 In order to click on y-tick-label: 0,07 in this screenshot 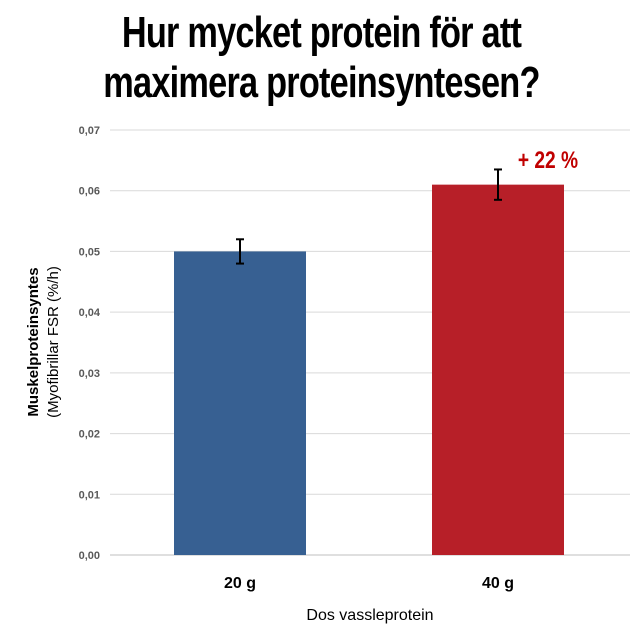, I will do `click(89, 131)`.